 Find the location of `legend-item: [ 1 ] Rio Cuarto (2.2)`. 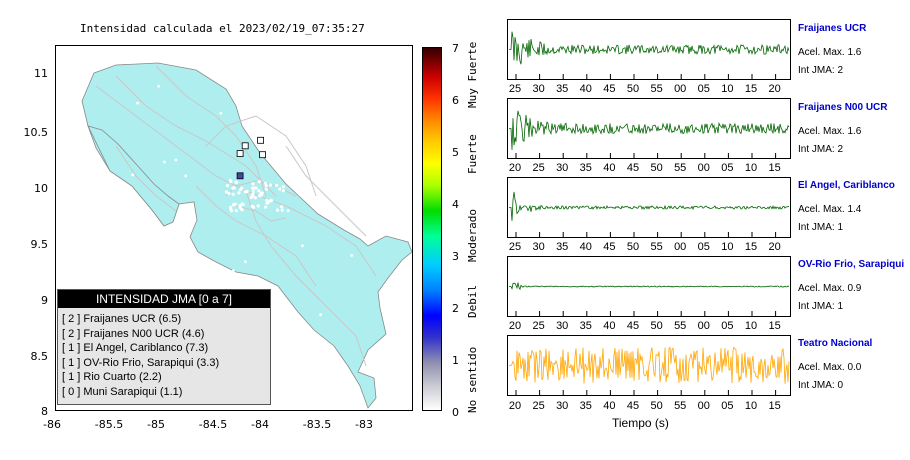

legend-item: [ 1 ] Rio Cuarto (2.2) is located at coordinates (112, 377).